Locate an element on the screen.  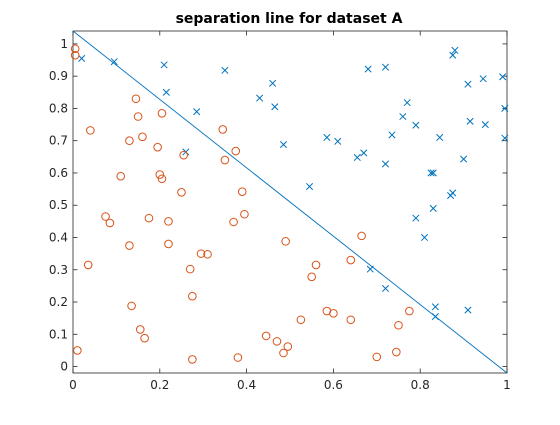
y-tick-label: 0.1 is located at coordinates (58, 334).